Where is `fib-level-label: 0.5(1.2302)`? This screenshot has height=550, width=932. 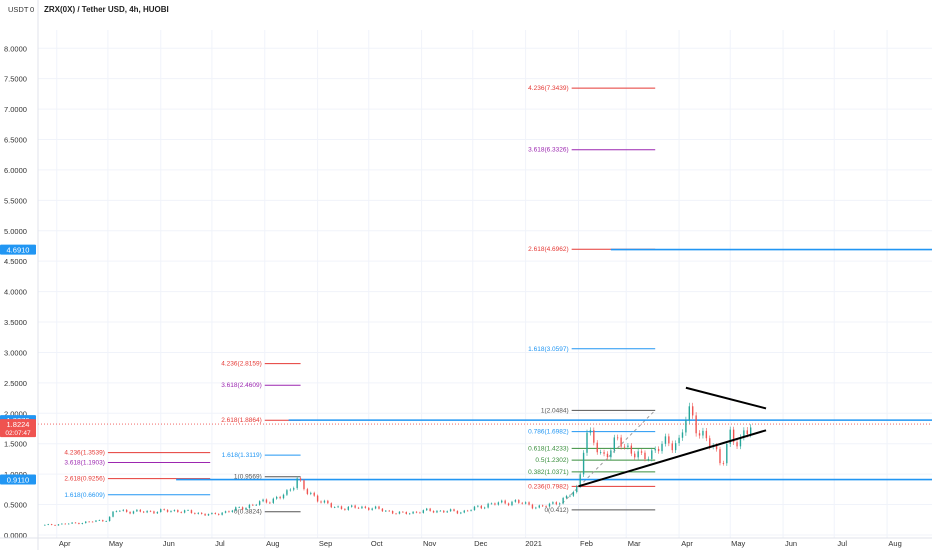 fib-level-label: 0.5(1.2302) is located at coordinates (551, 460).